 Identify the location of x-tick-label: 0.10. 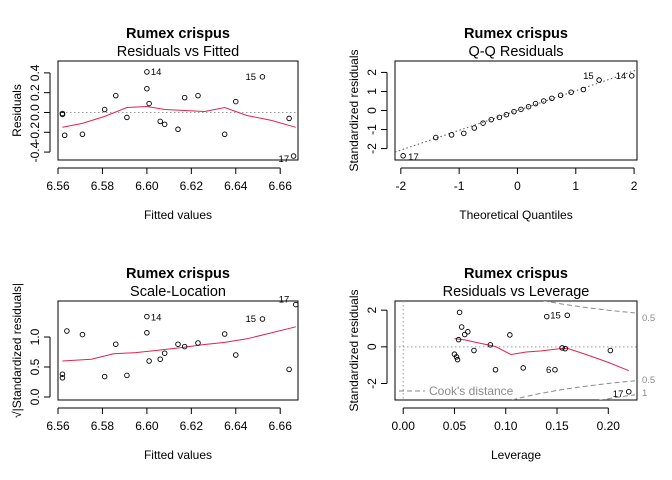
(506, 426).